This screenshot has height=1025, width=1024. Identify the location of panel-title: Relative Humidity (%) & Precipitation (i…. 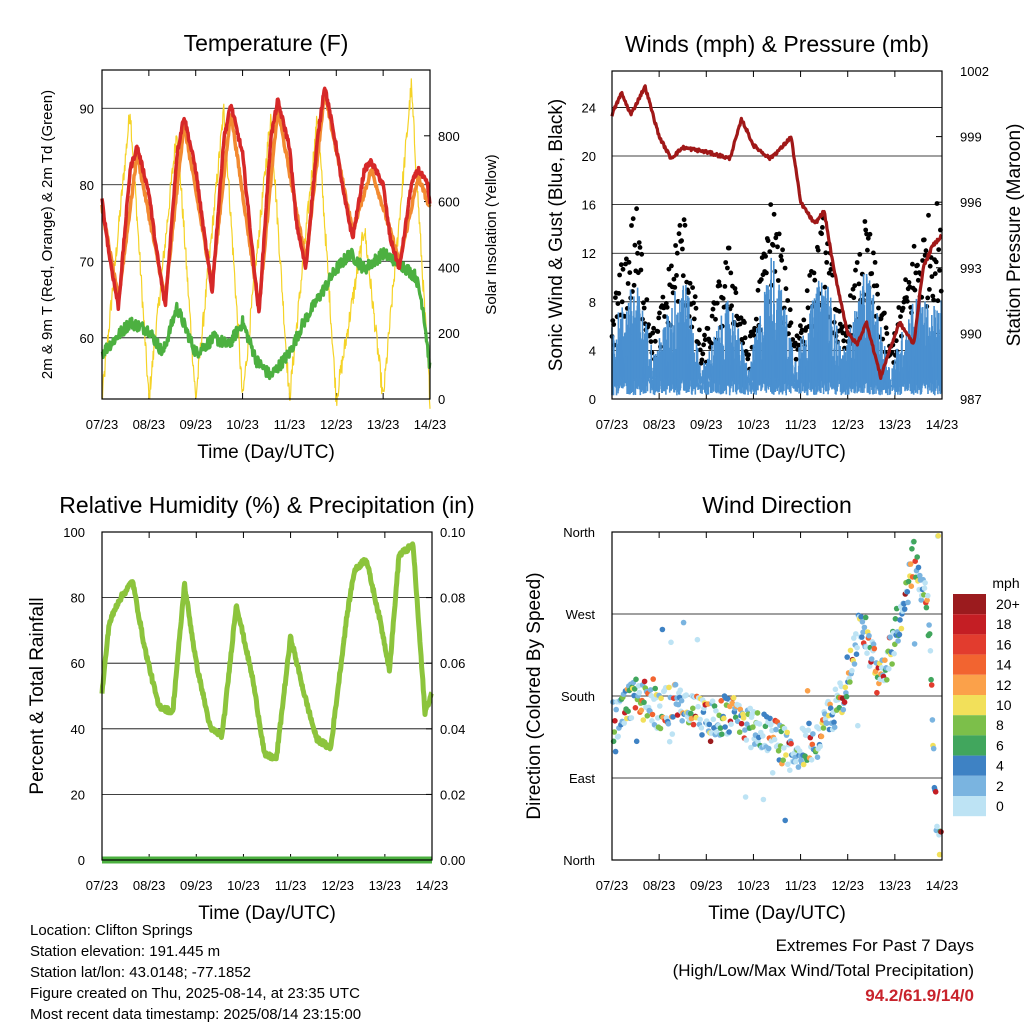
(266, 505).